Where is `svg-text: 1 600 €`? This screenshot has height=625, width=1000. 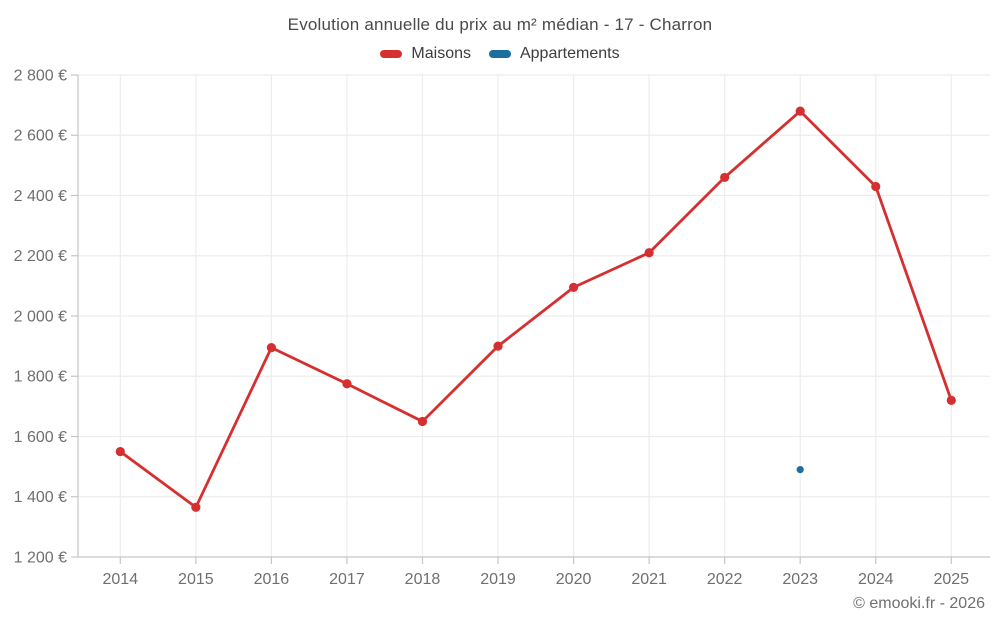
svg-text: 1 600 € is located at coordinates (40, 437).